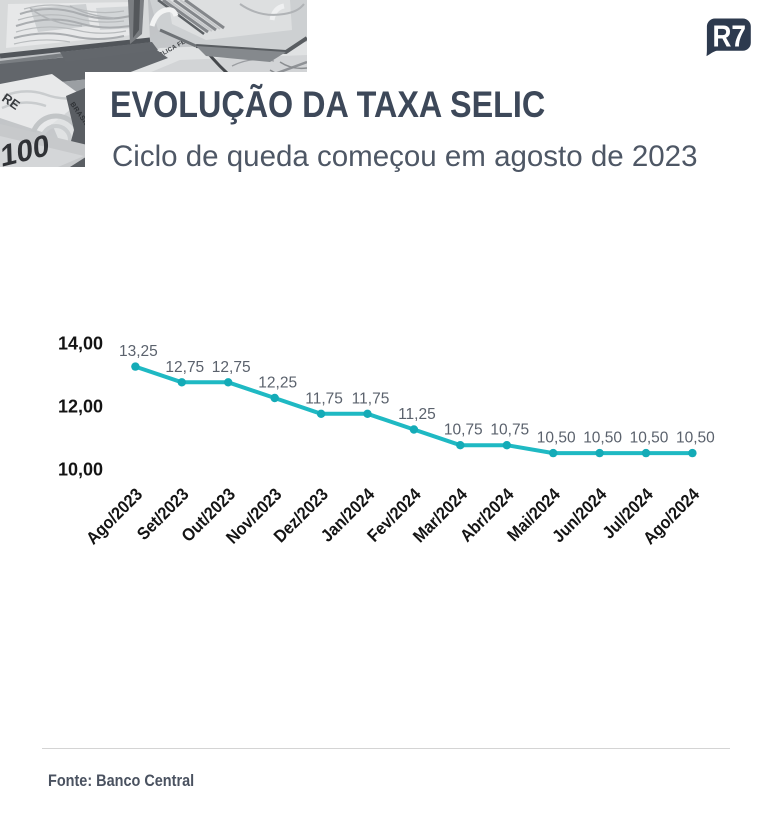 The height and width of the screenshot is (816, 771). Describe the element at coordinates (417, 414) in the screenshot. I see `svg-text: 11,25` at that location.